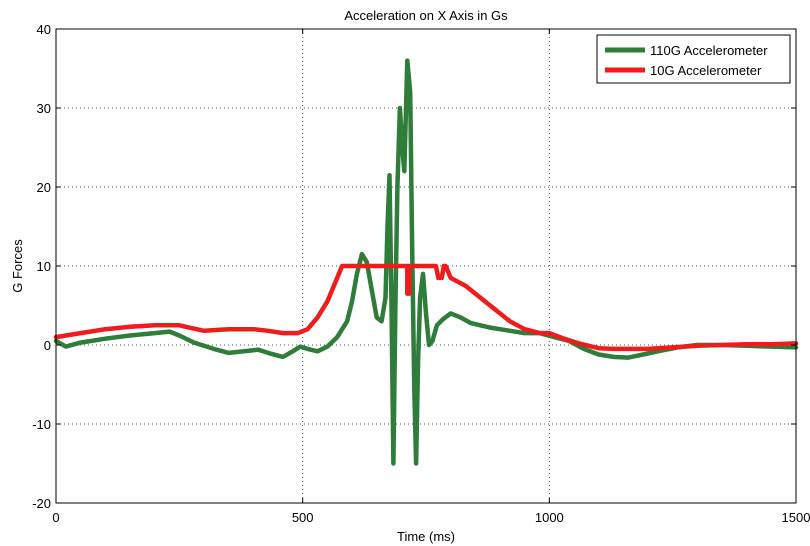 The width and height of the screenshot is (810, 546). I want to click on y-tick-label: 0, so click(47, 345).